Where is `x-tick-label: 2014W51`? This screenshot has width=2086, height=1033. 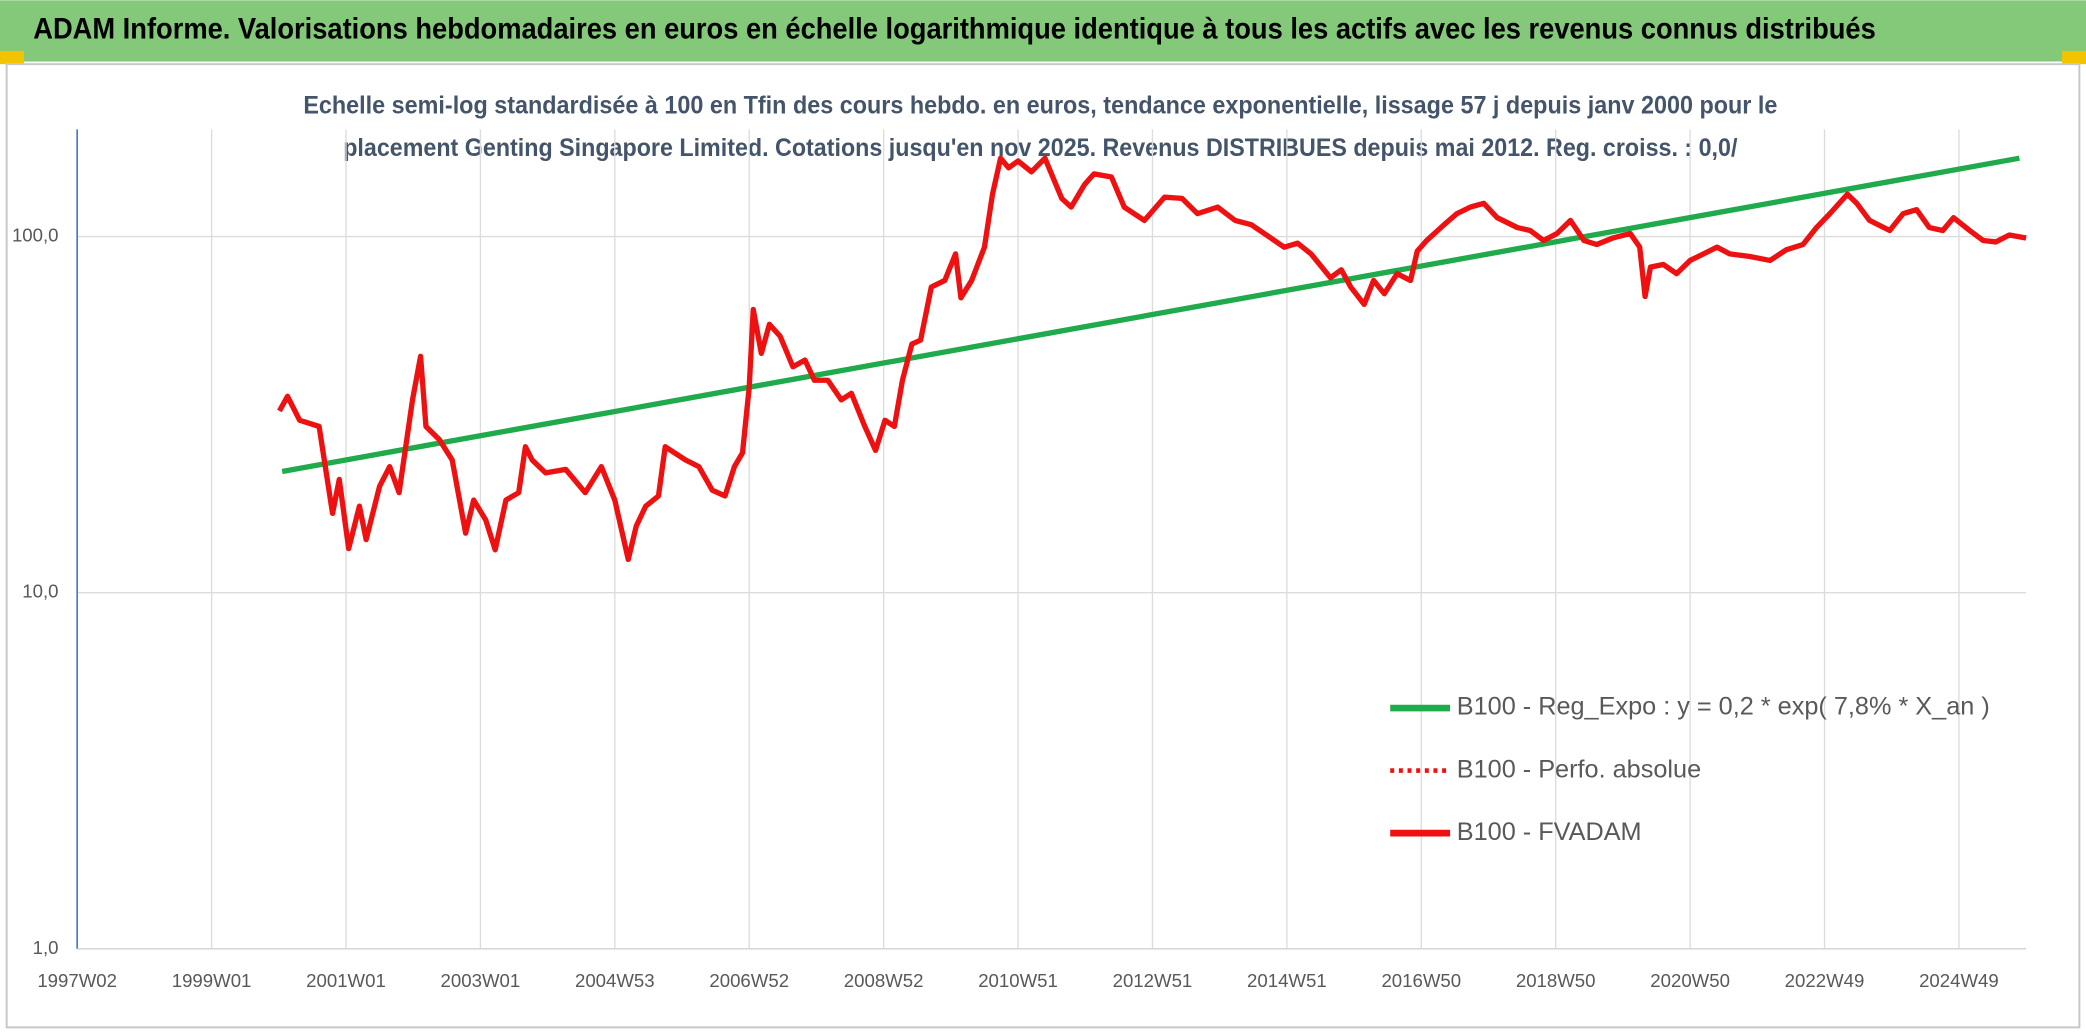 x-tick-label: 2014W51 is located at coordinates (1287, 980).